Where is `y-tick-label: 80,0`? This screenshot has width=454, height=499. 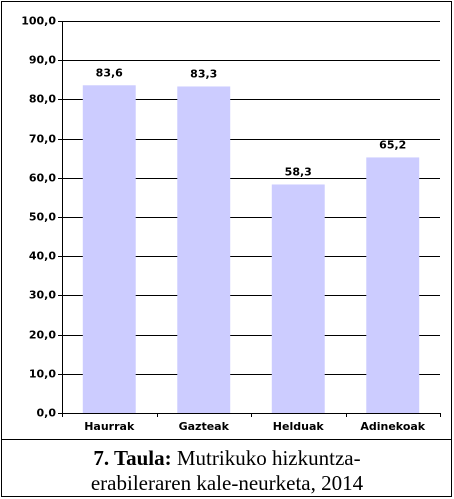 y-tick-label: 80,0 is located at coordinates (42, 99).